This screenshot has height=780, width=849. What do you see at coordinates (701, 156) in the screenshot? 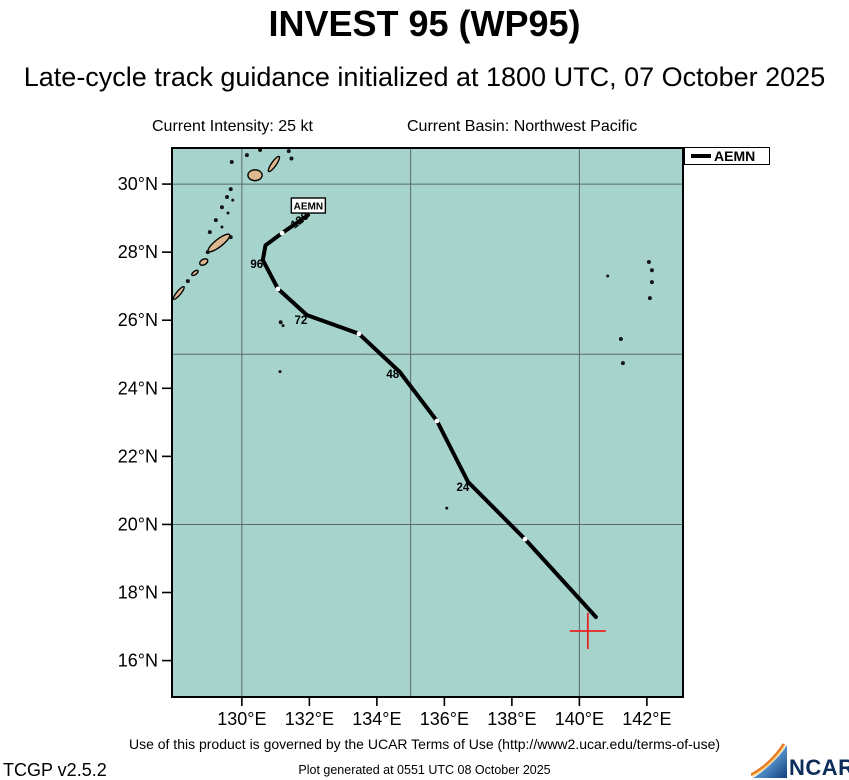
I see `legend-line-swatch` at bounding box center [701, 156].